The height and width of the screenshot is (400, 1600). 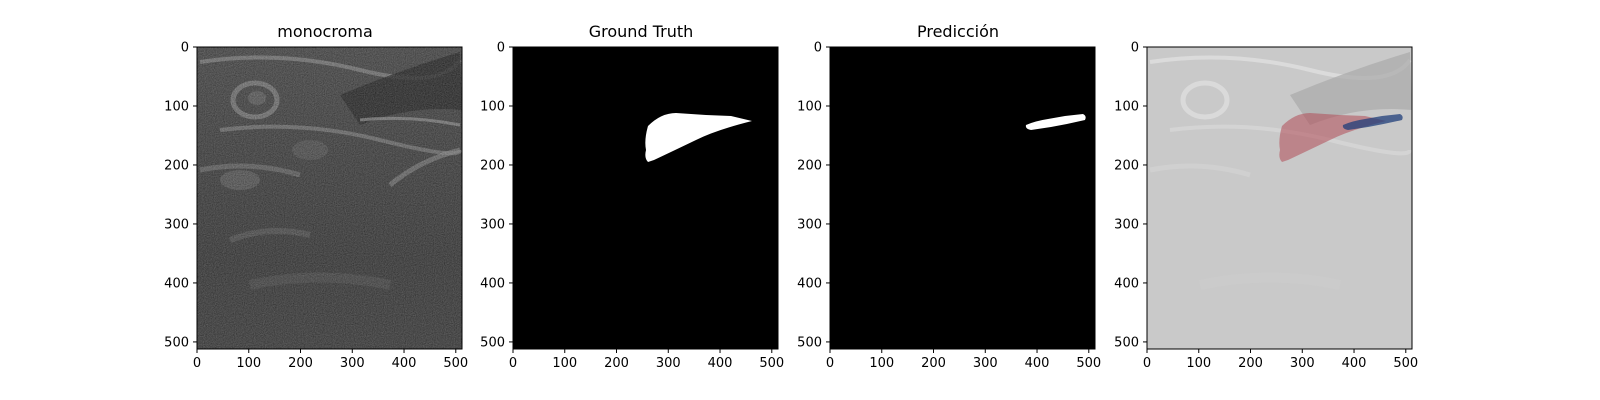 I want to click on panel-title: Predicción, so click(x=957, y=31).